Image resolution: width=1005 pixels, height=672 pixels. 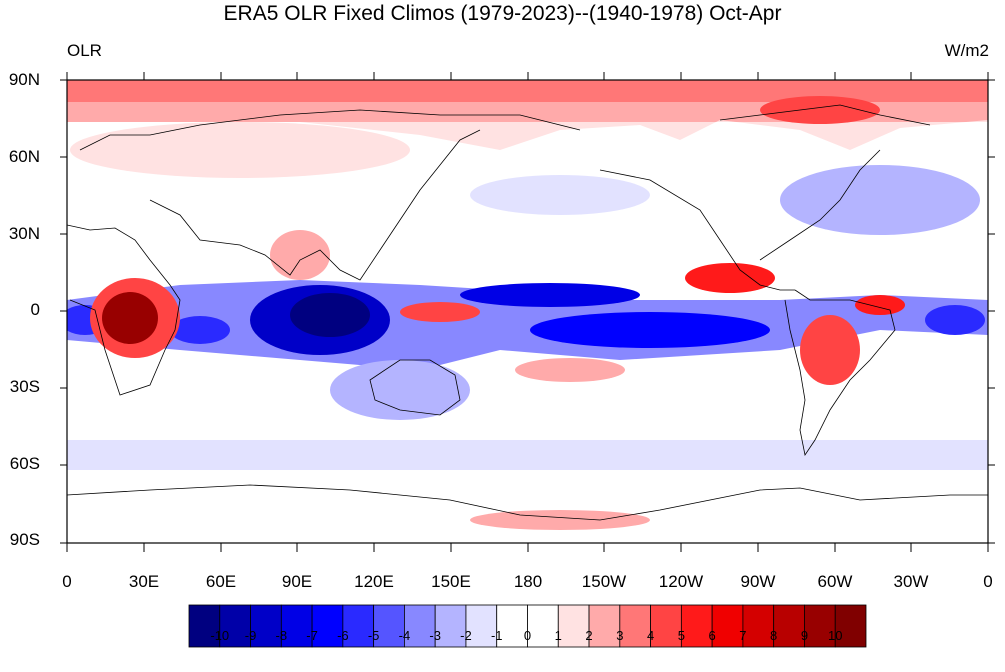 I want to click on north-america-west-coastline, so click(x=697, y=230).